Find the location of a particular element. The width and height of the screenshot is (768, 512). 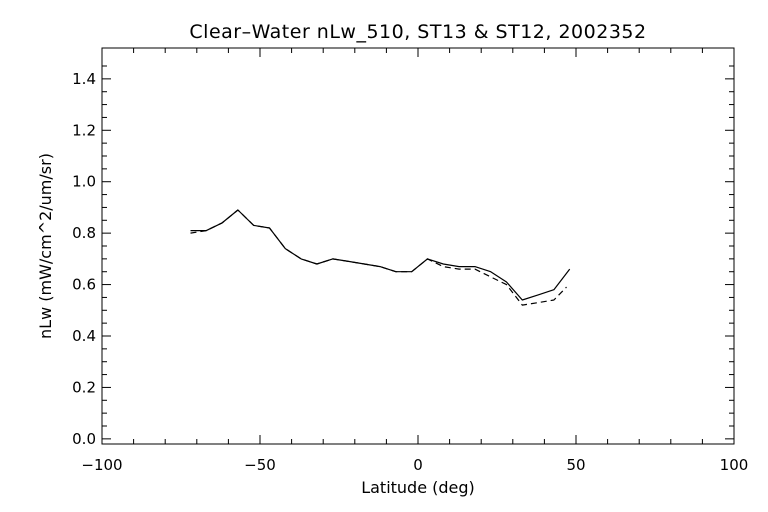

x-tick-label: 0 is located at coordinates (418, 465).